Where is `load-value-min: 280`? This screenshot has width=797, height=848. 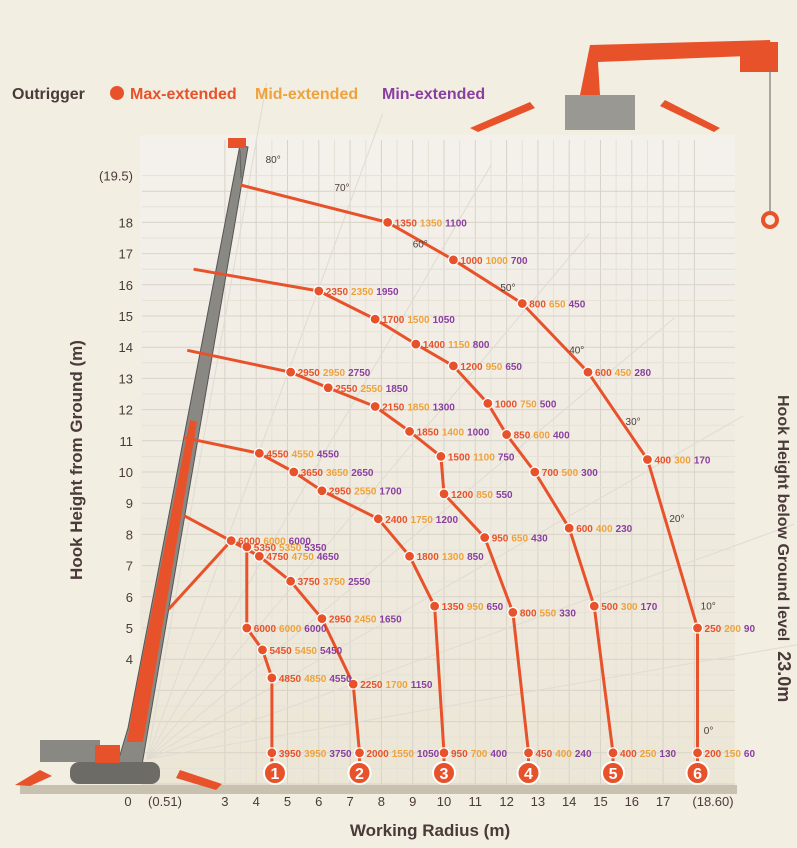 load-value-min: 280 is located at coordinates (642, 373).